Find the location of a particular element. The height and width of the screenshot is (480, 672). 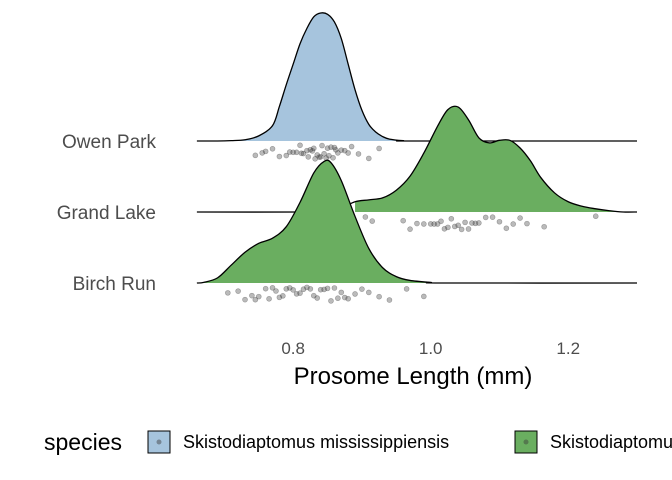

x-axis-ticks: 0.8 1.0 1.2 is located at coordinates (430, 348).